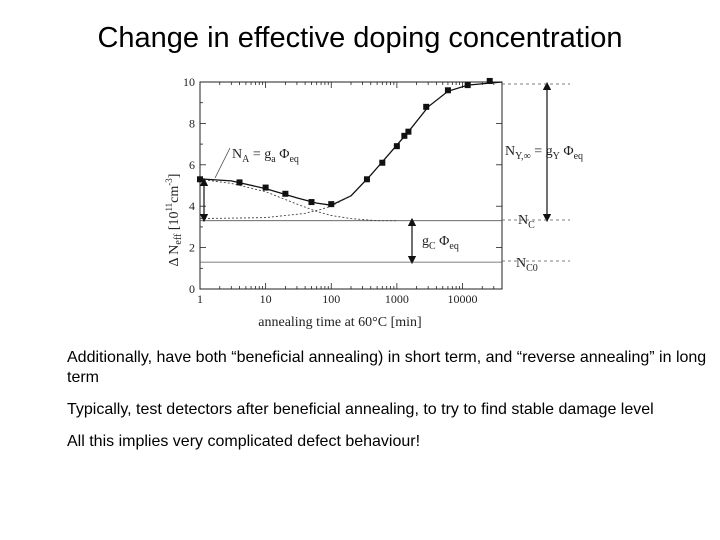 This screenshot has height=540, width=720. I want to click on x-tick-label: 1, so click(200, 299).